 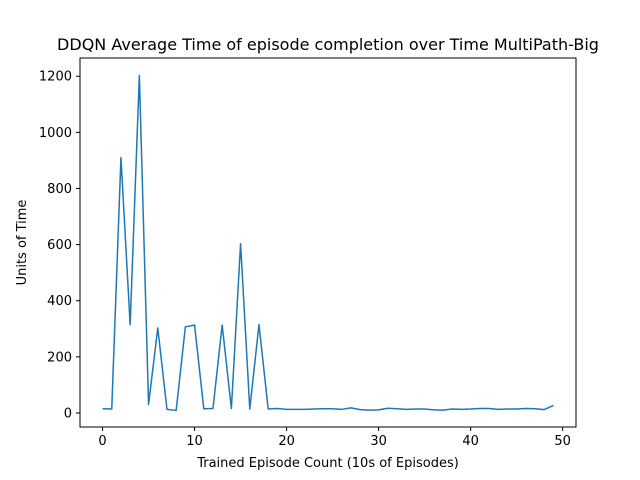 I want to click on y-tick-label: 800, so click(x=59, y=189).